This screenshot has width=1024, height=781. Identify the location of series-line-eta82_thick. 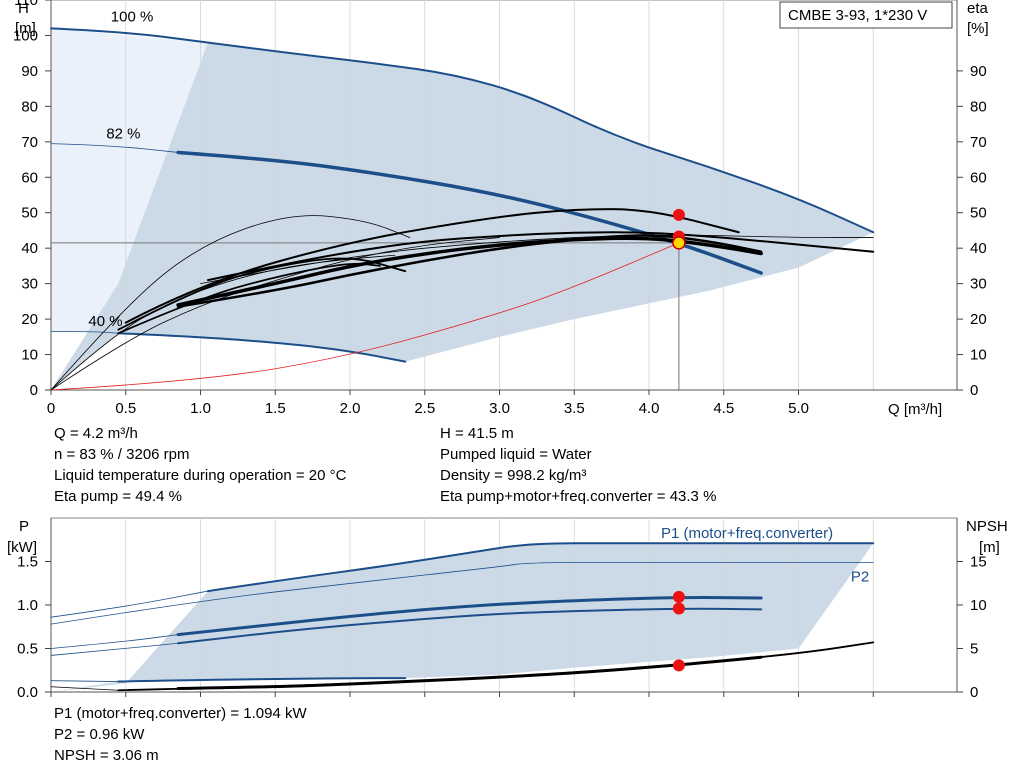
(469, 271).